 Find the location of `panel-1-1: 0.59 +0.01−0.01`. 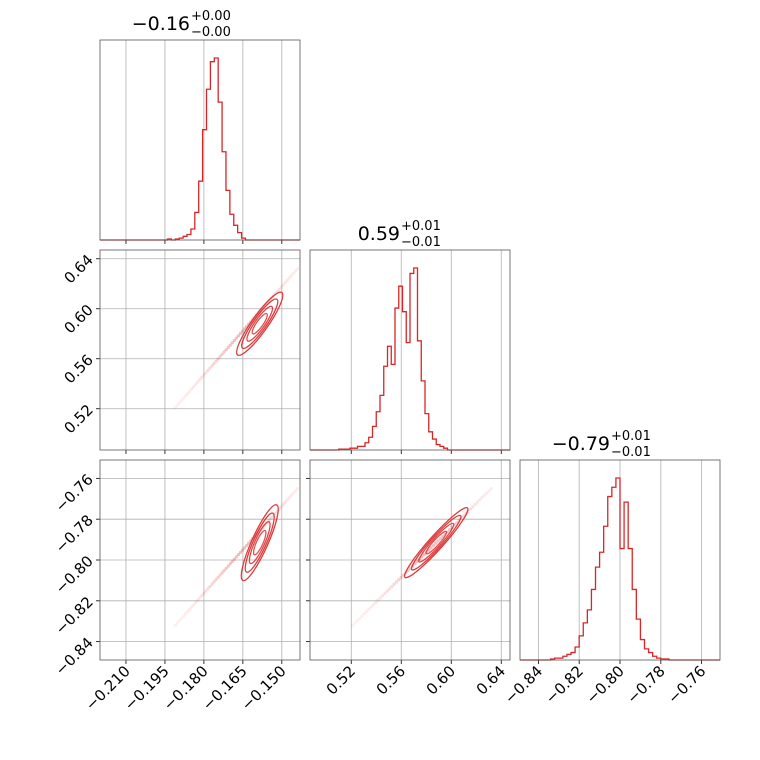

panel-1-1: 0.59 +0.01−0.01 is located at coordinates (410, 336).